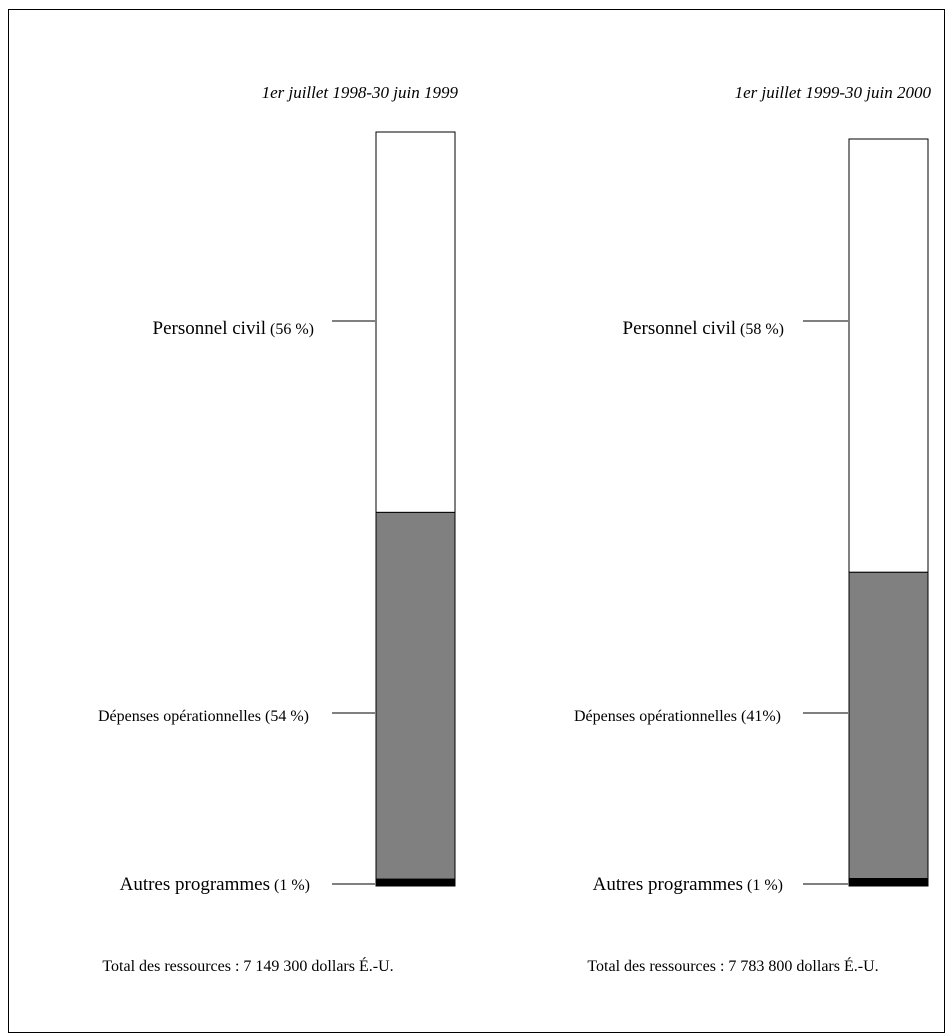 This screenshot has width=947, height=1036. Describe the element at coordinates (292, 329) in the screenshot. I see `pct-personnel-civil: (56 %)` at that location.